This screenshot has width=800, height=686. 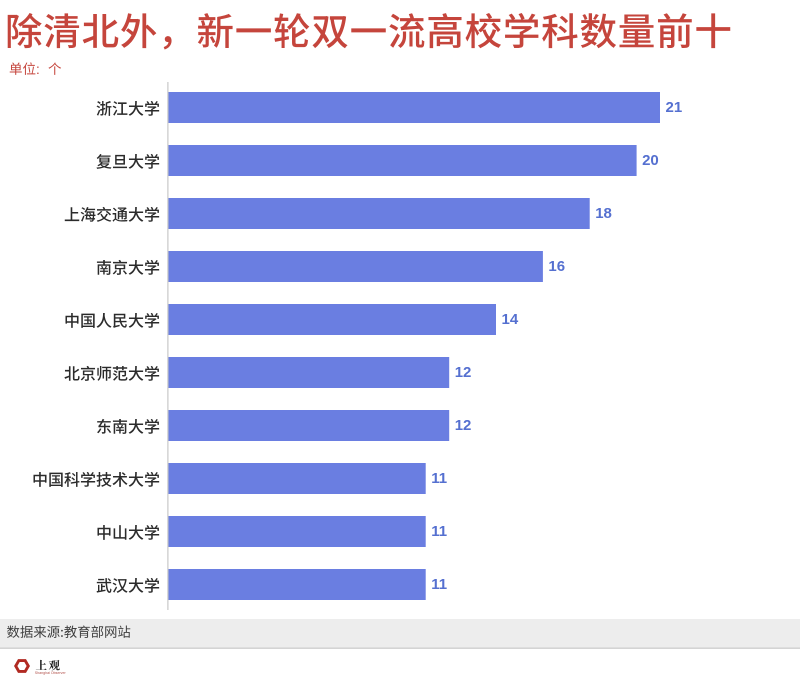 I want to click on svg-text: 20, so click(x=650, y=160).